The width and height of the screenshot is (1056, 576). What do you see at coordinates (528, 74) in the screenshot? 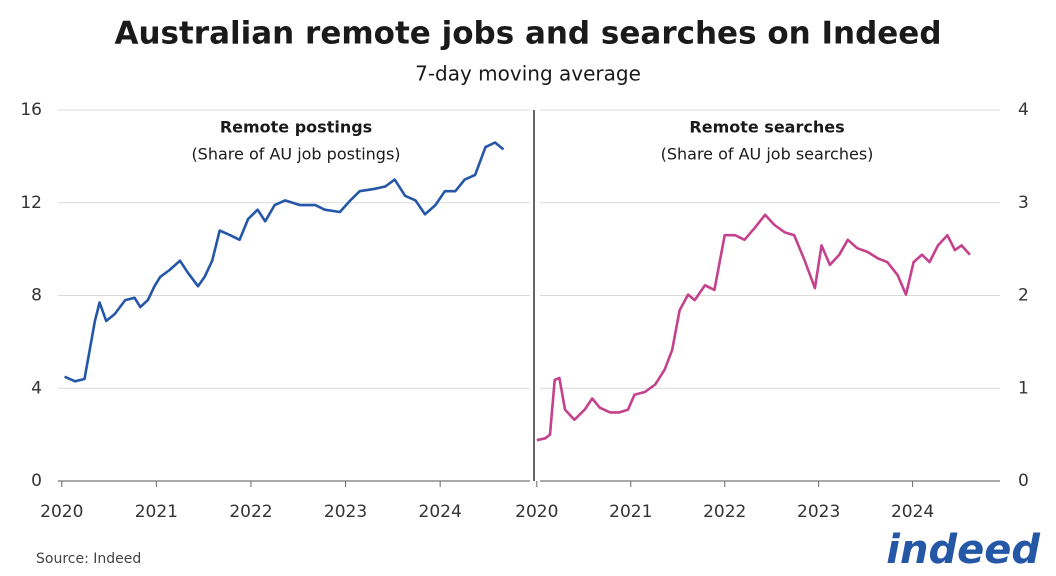
I see `chart-subtitle: 7-day moving average` at bounding box center [528, 74].